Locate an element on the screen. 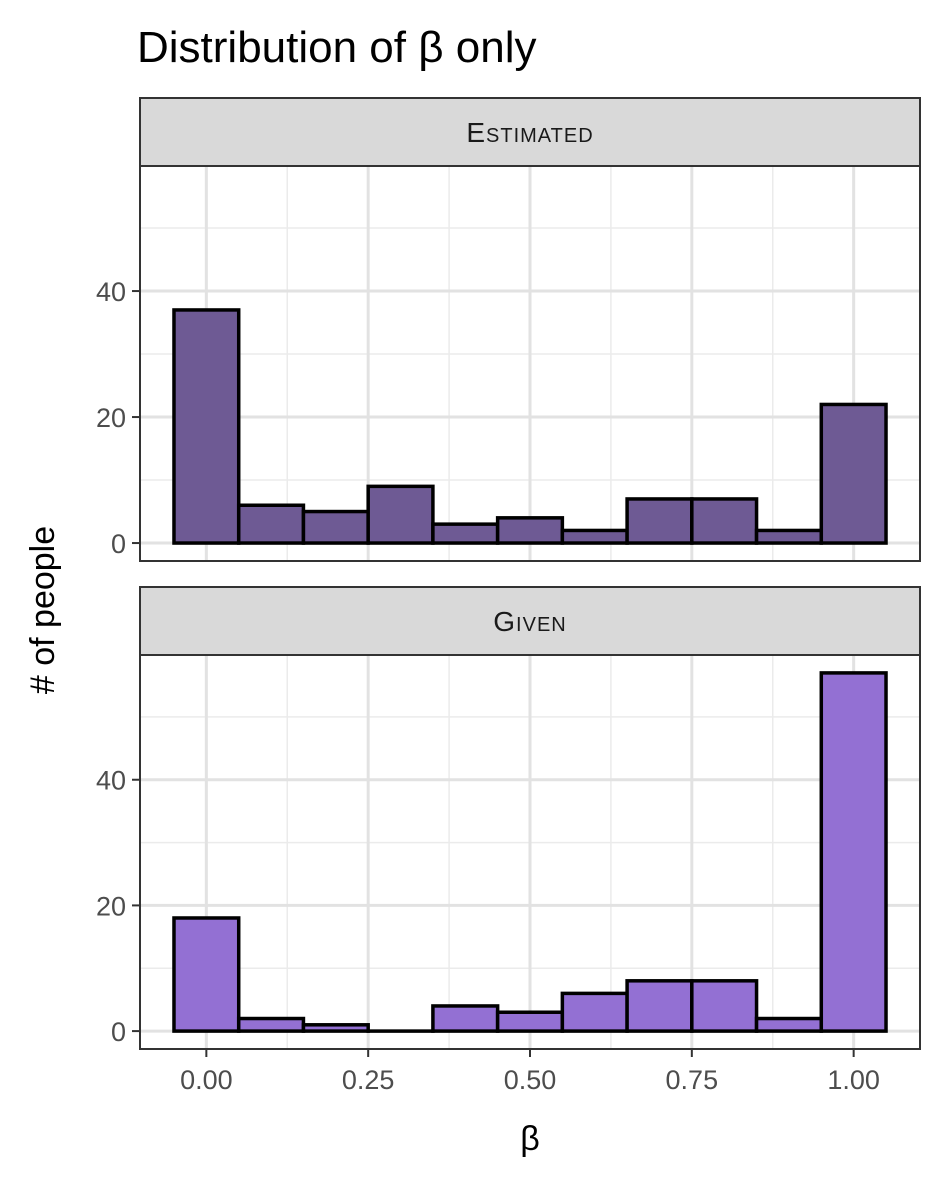 The width and height of the screenshot is (944, 1181). facet-strip-label: Given is located at coordinates (529, 621).